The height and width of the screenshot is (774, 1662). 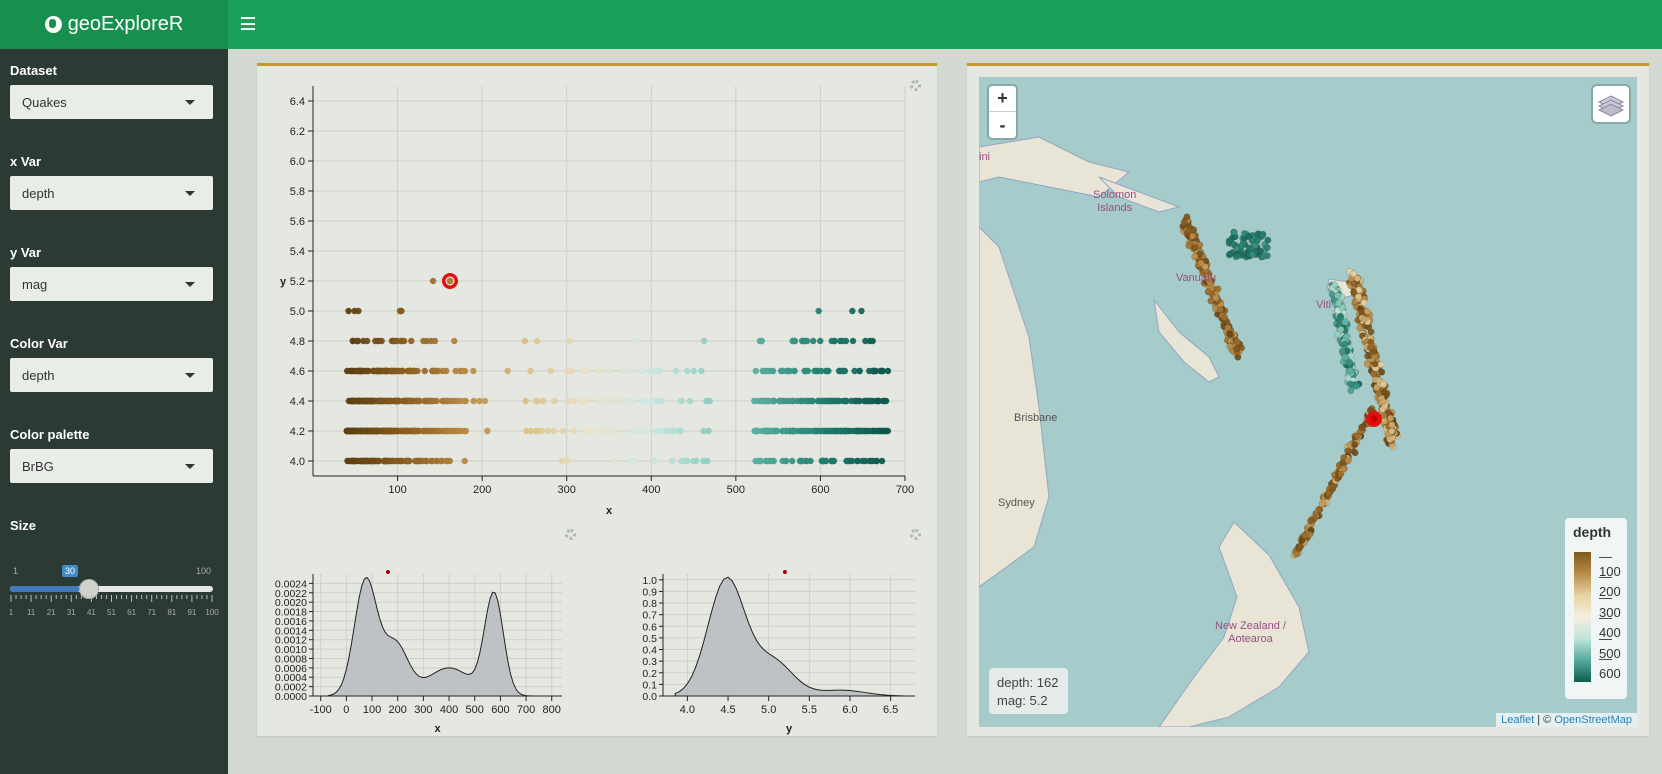 I want to click on hover-info-box: depth: 162 mag: 5.2, so click(x=1028, y=691).